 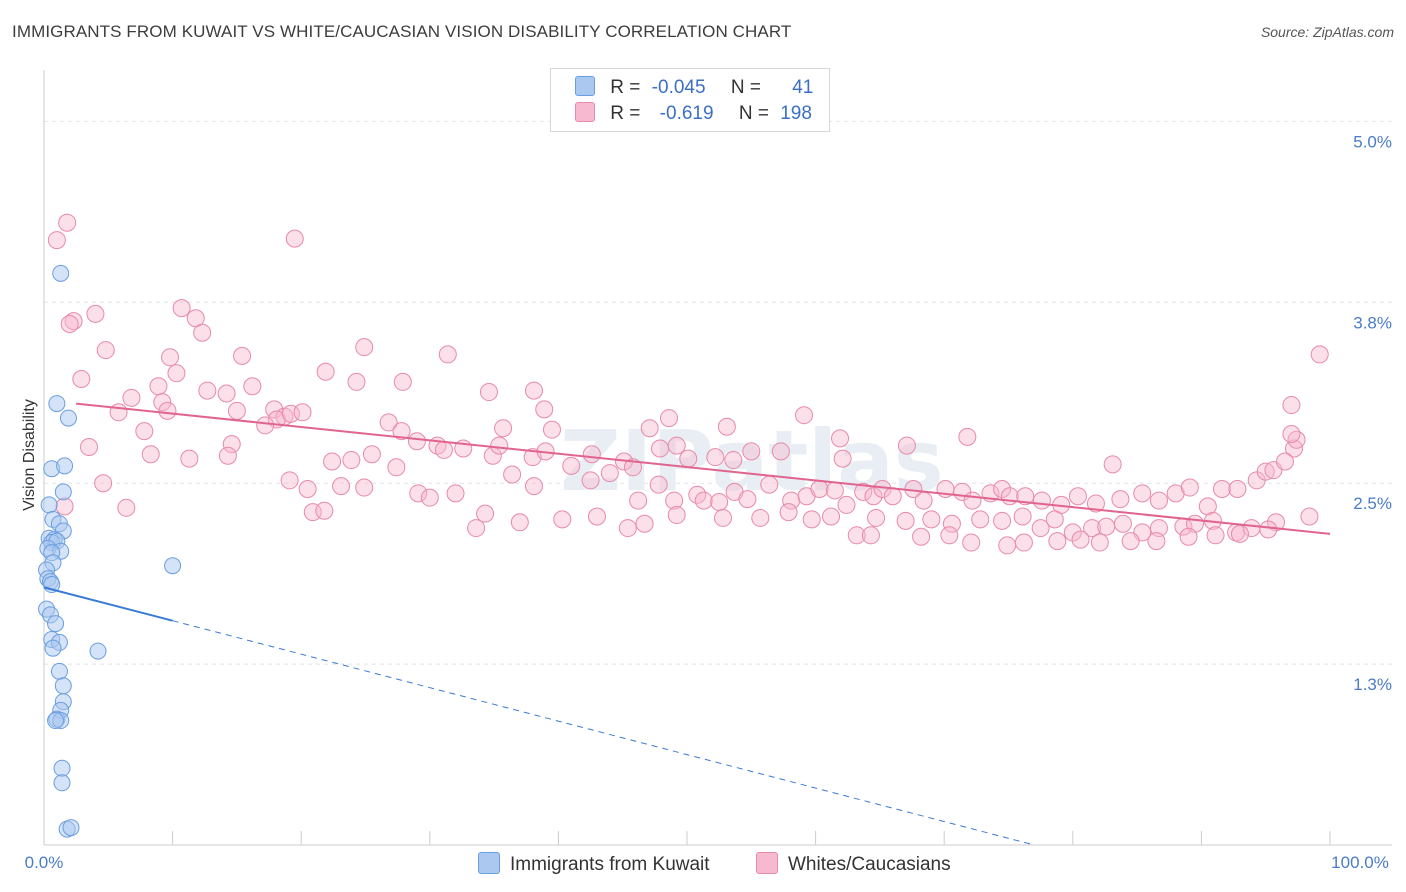 I want to click on legend-swatch-pink, so click(x=585, y=112).